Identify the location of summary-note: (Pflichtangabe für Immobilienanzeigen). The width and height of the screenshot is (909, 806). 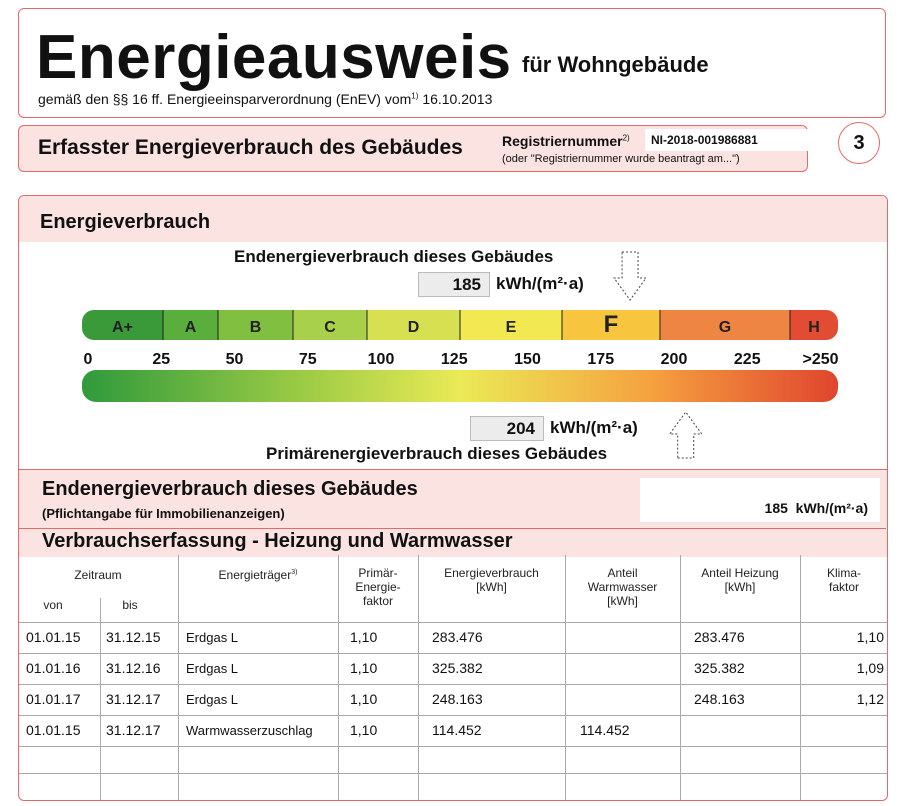
(163, 513).